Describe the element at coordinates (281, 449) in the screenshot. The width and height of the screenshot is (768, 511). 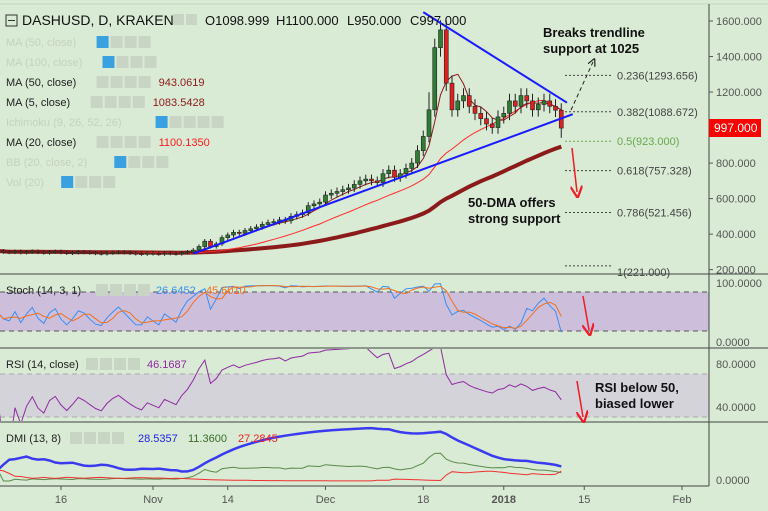
I see `dmi-adx-line` at that location.